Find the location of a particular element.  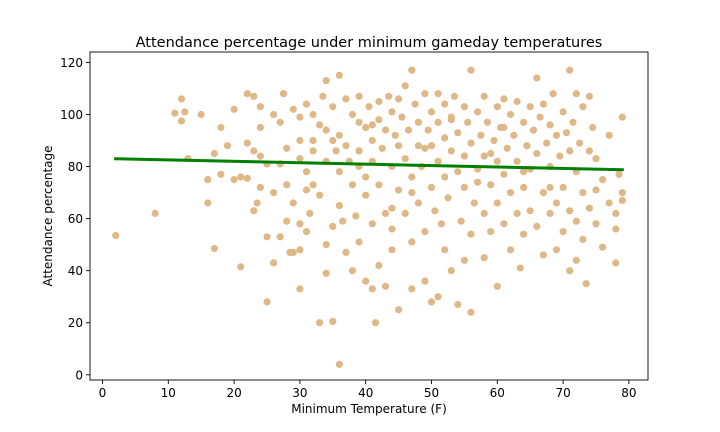

x-axis: 0 10 20 30 40 50 60 70 80 is located at coordinates (368, 390).